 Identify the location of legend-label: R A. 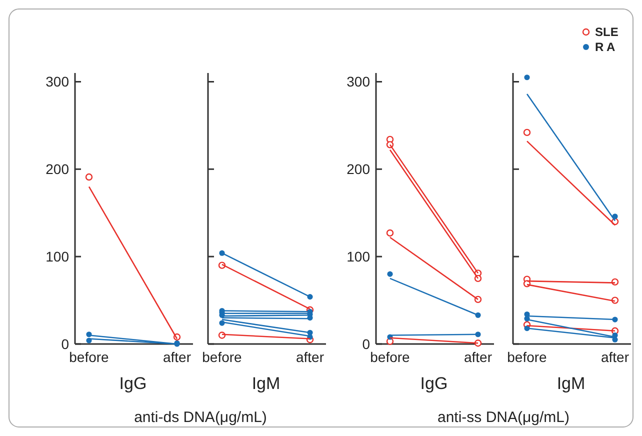
(605, 47).